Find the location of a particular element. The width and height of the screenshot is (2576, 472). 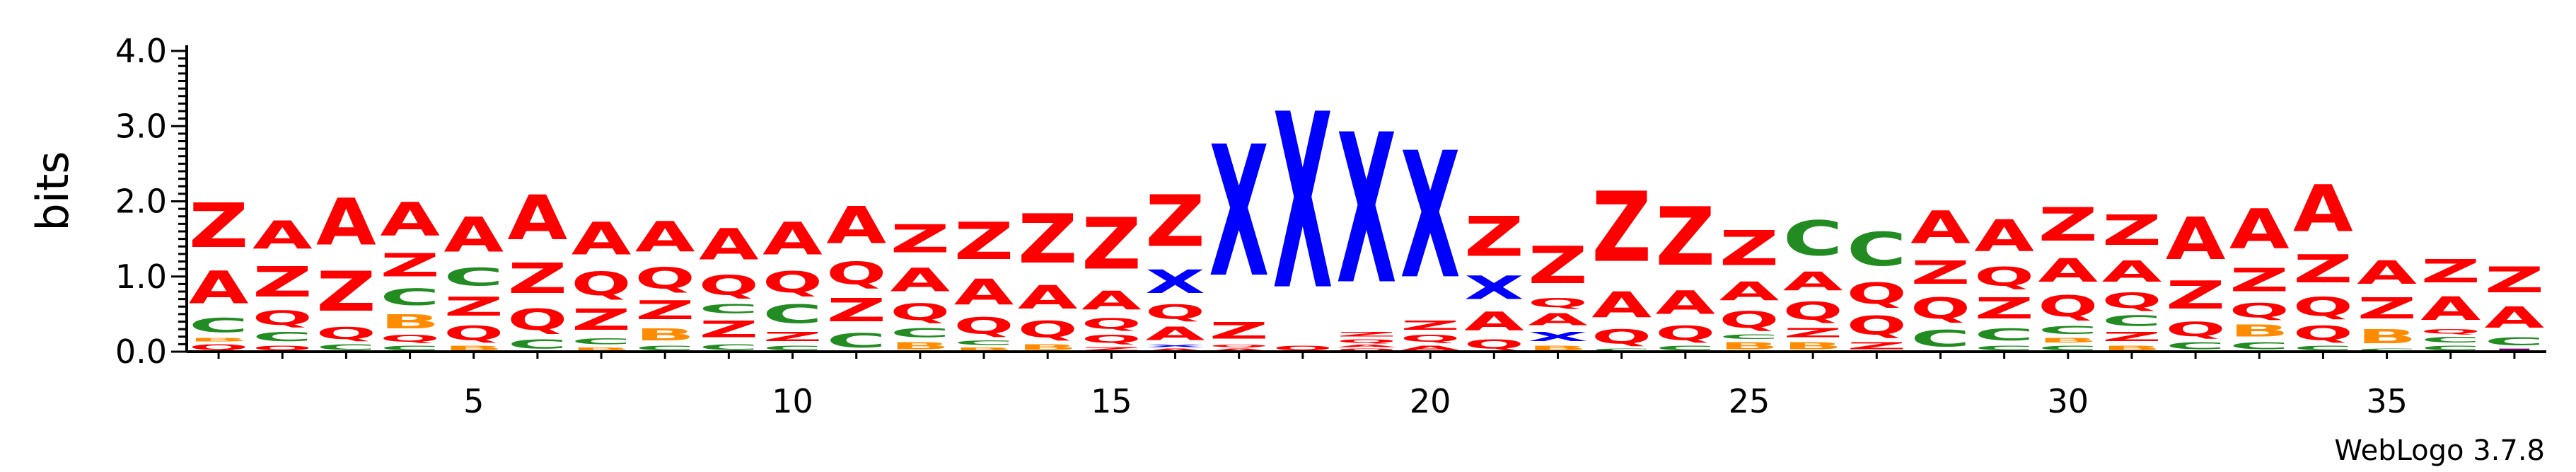

x-tick-label: 15 is located at coordinates (1111, 401).